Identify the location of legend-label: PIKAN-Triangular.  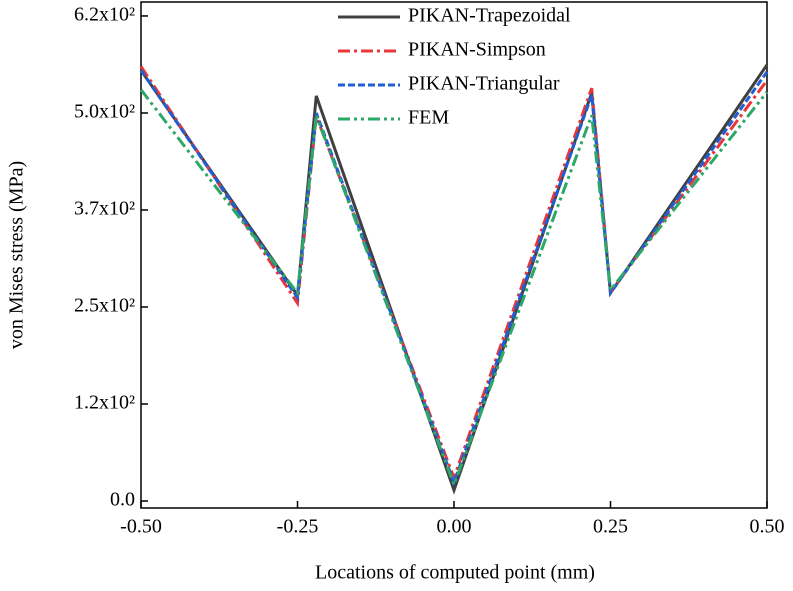
(484, 84).